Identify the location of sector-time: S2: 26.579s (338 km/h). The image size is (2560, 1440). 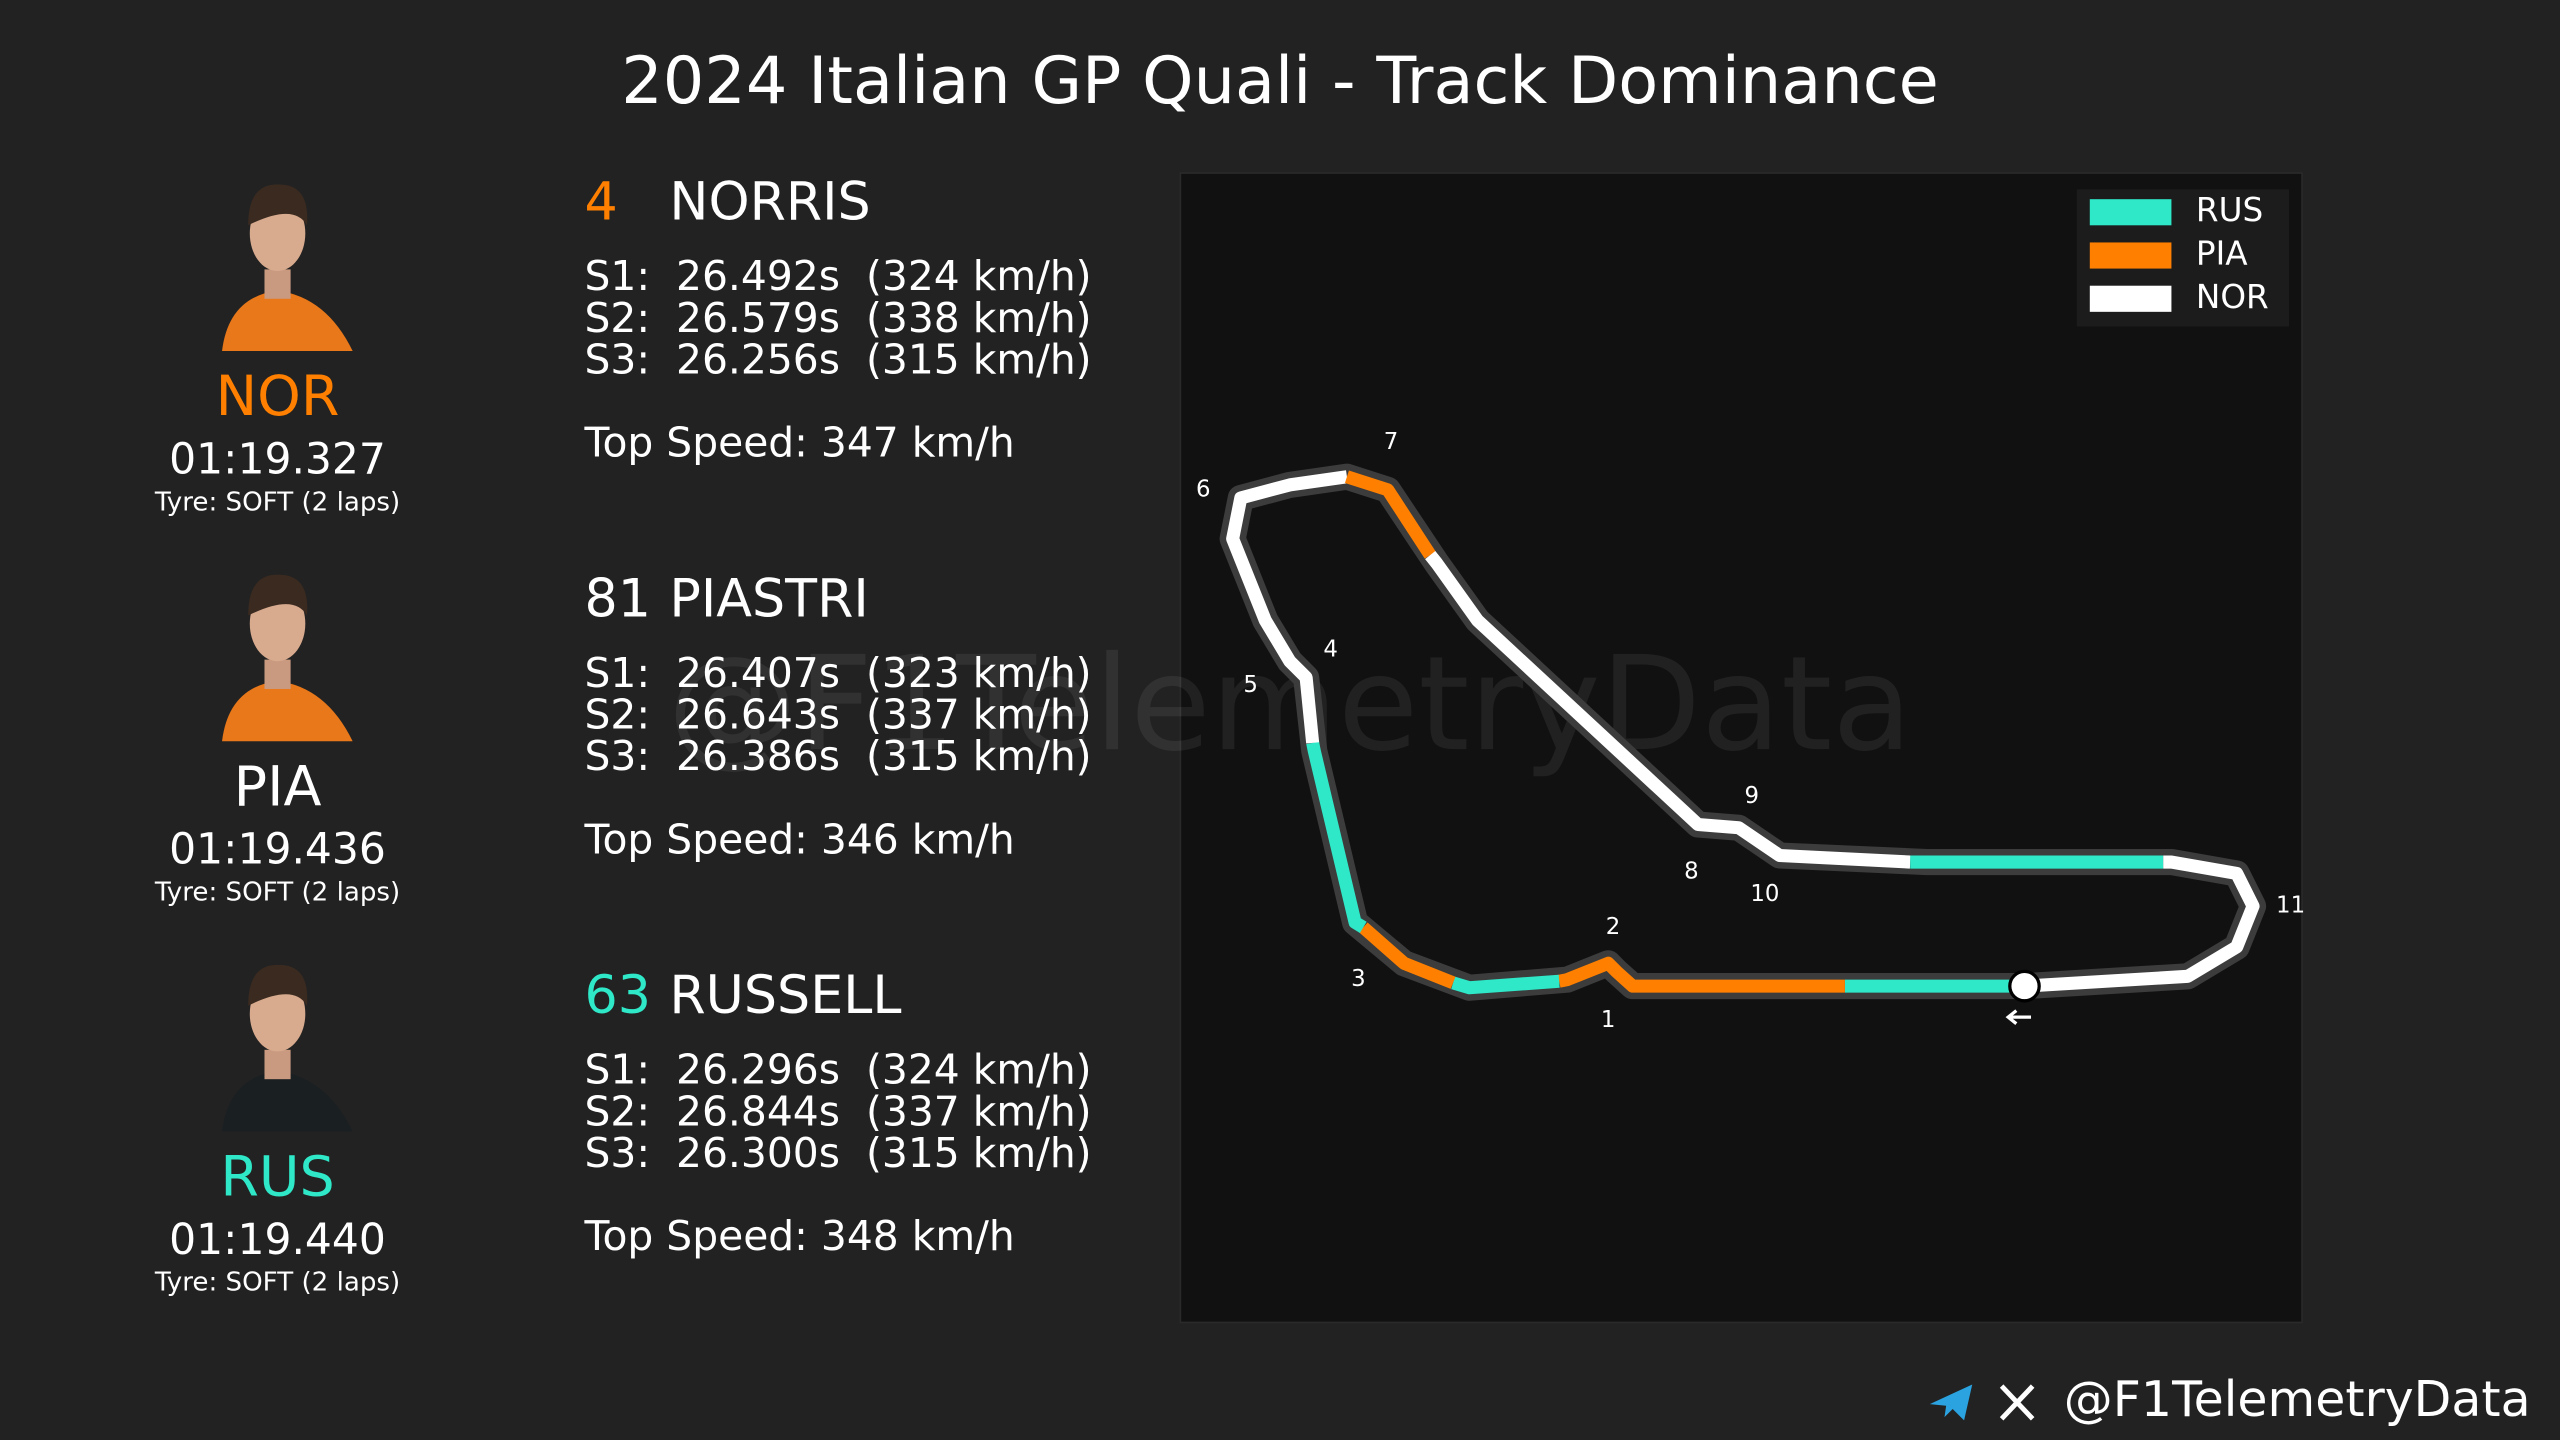
(837, 318).